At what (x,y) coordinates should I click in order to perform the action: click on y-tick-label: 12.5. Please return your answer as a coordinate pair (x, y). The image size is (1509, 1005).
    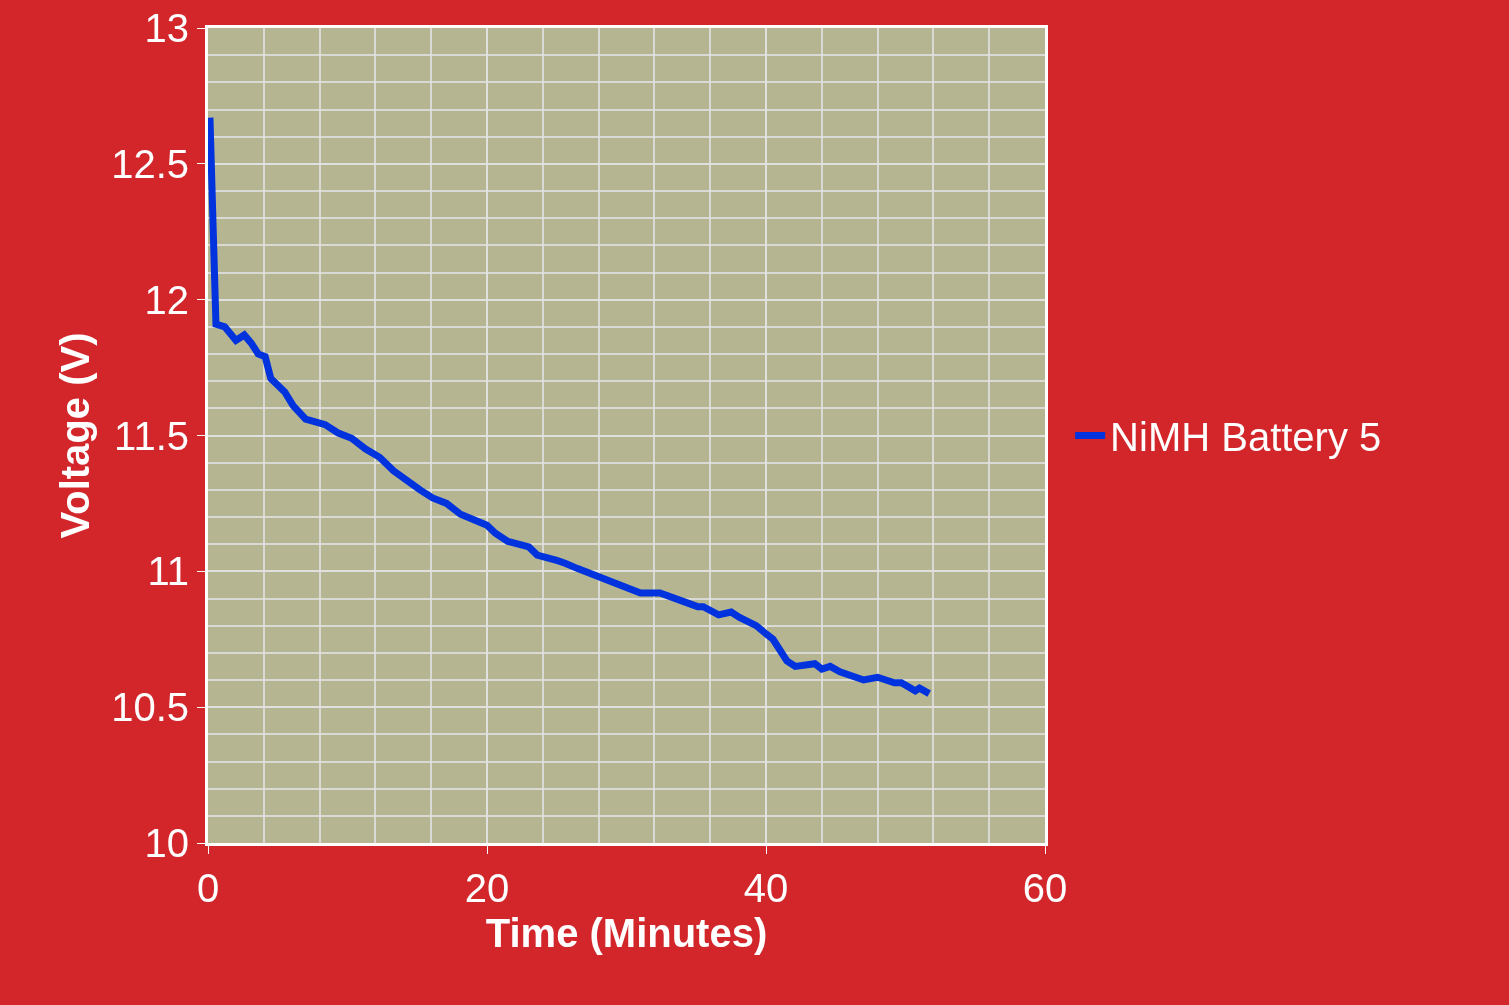
    Looking at the image, I should click on (150, 163).